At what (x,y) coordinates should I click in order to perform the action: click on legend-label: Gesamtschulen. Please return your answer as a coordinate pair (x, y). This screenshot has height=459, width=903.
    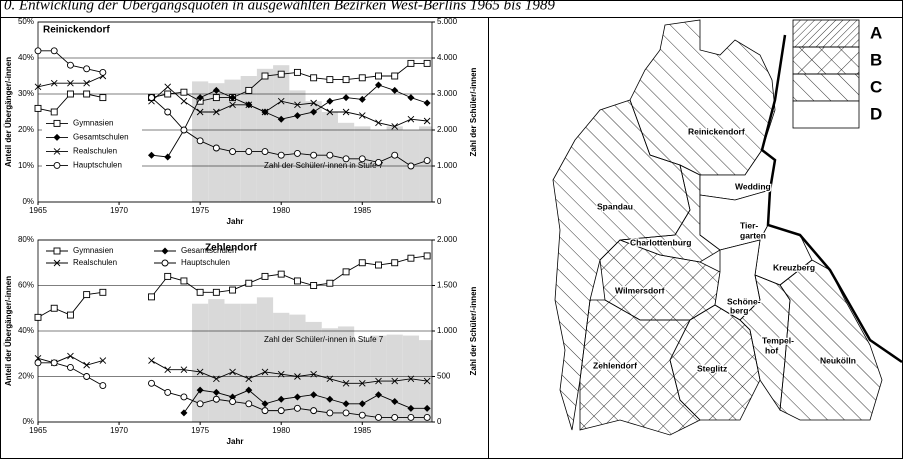
    Looking at the image, I should click on (101, 137).